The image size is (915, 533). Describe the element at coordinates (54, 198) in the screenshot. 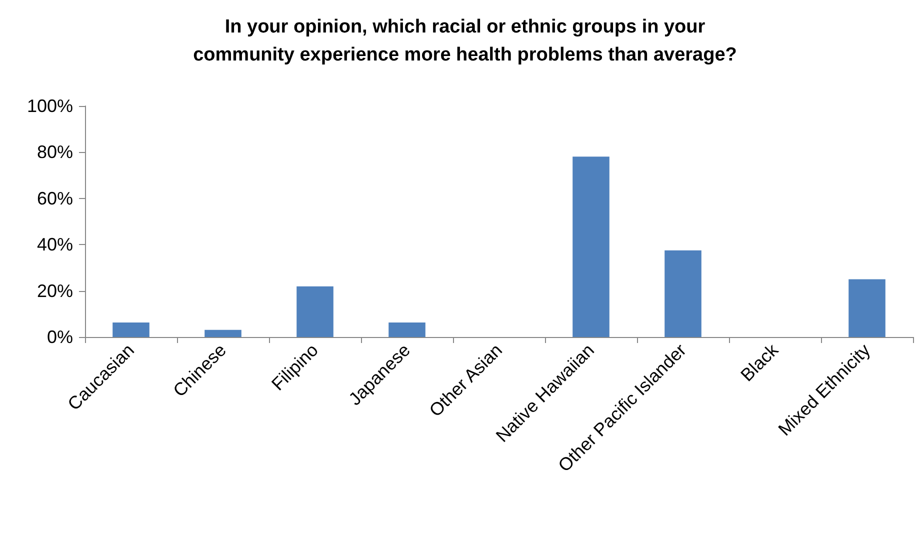

I see `y-tick-label: 60%` at that location.